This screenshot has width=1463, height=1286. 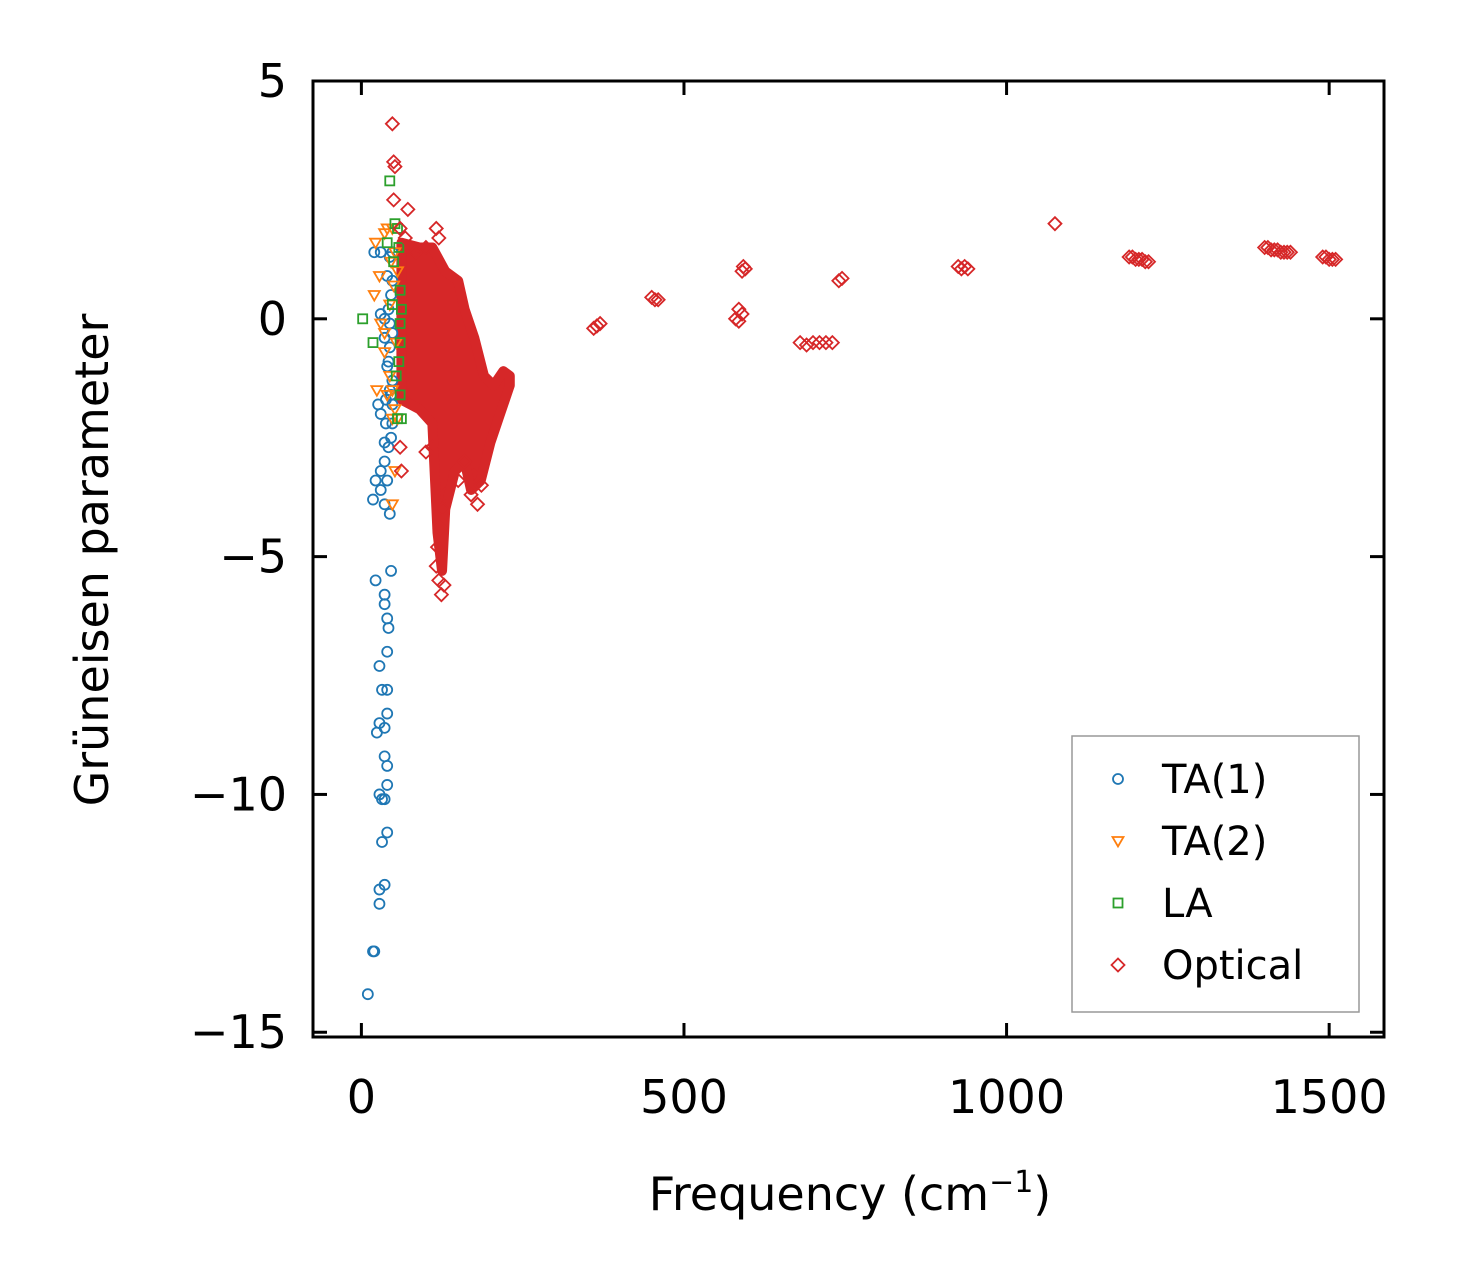 What do you see at coordinates (455, 406) in the screenshot?
I see `optical-dense-band` at bounding box center [455, 406].